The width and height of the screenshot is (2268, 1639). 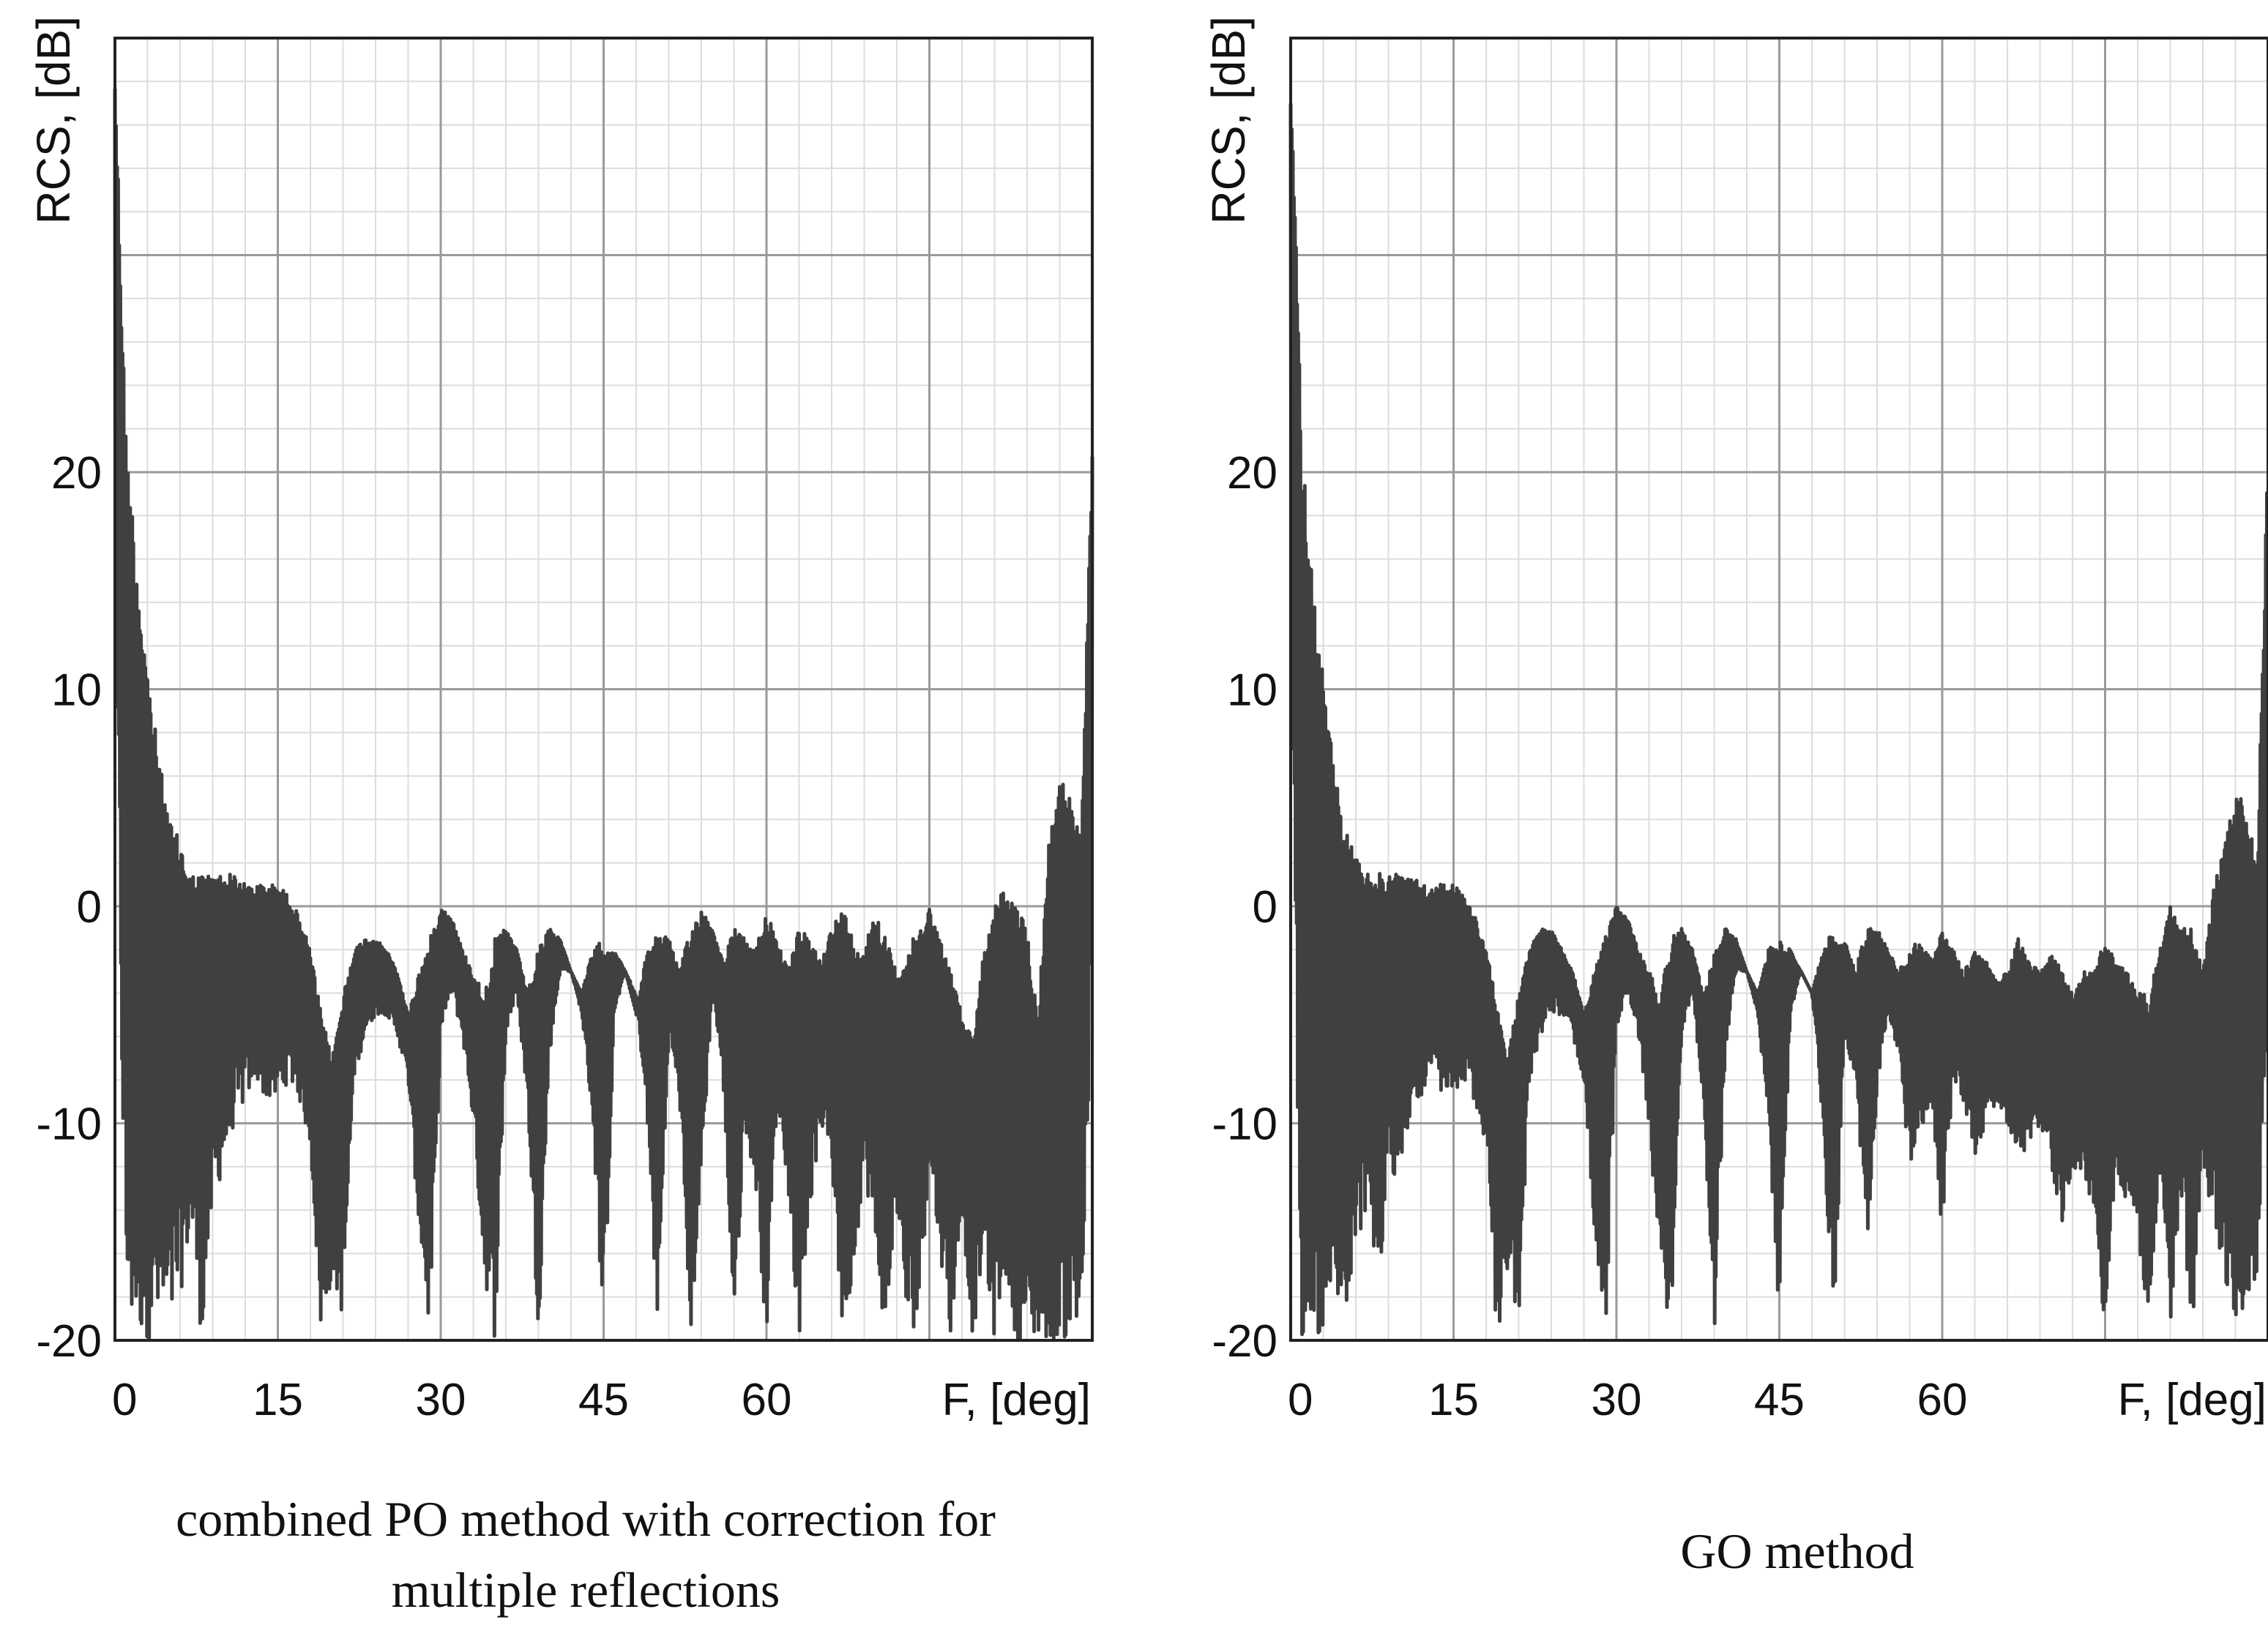 I want to click on left-y-tick-label: 20, so click(x=76, y=474).